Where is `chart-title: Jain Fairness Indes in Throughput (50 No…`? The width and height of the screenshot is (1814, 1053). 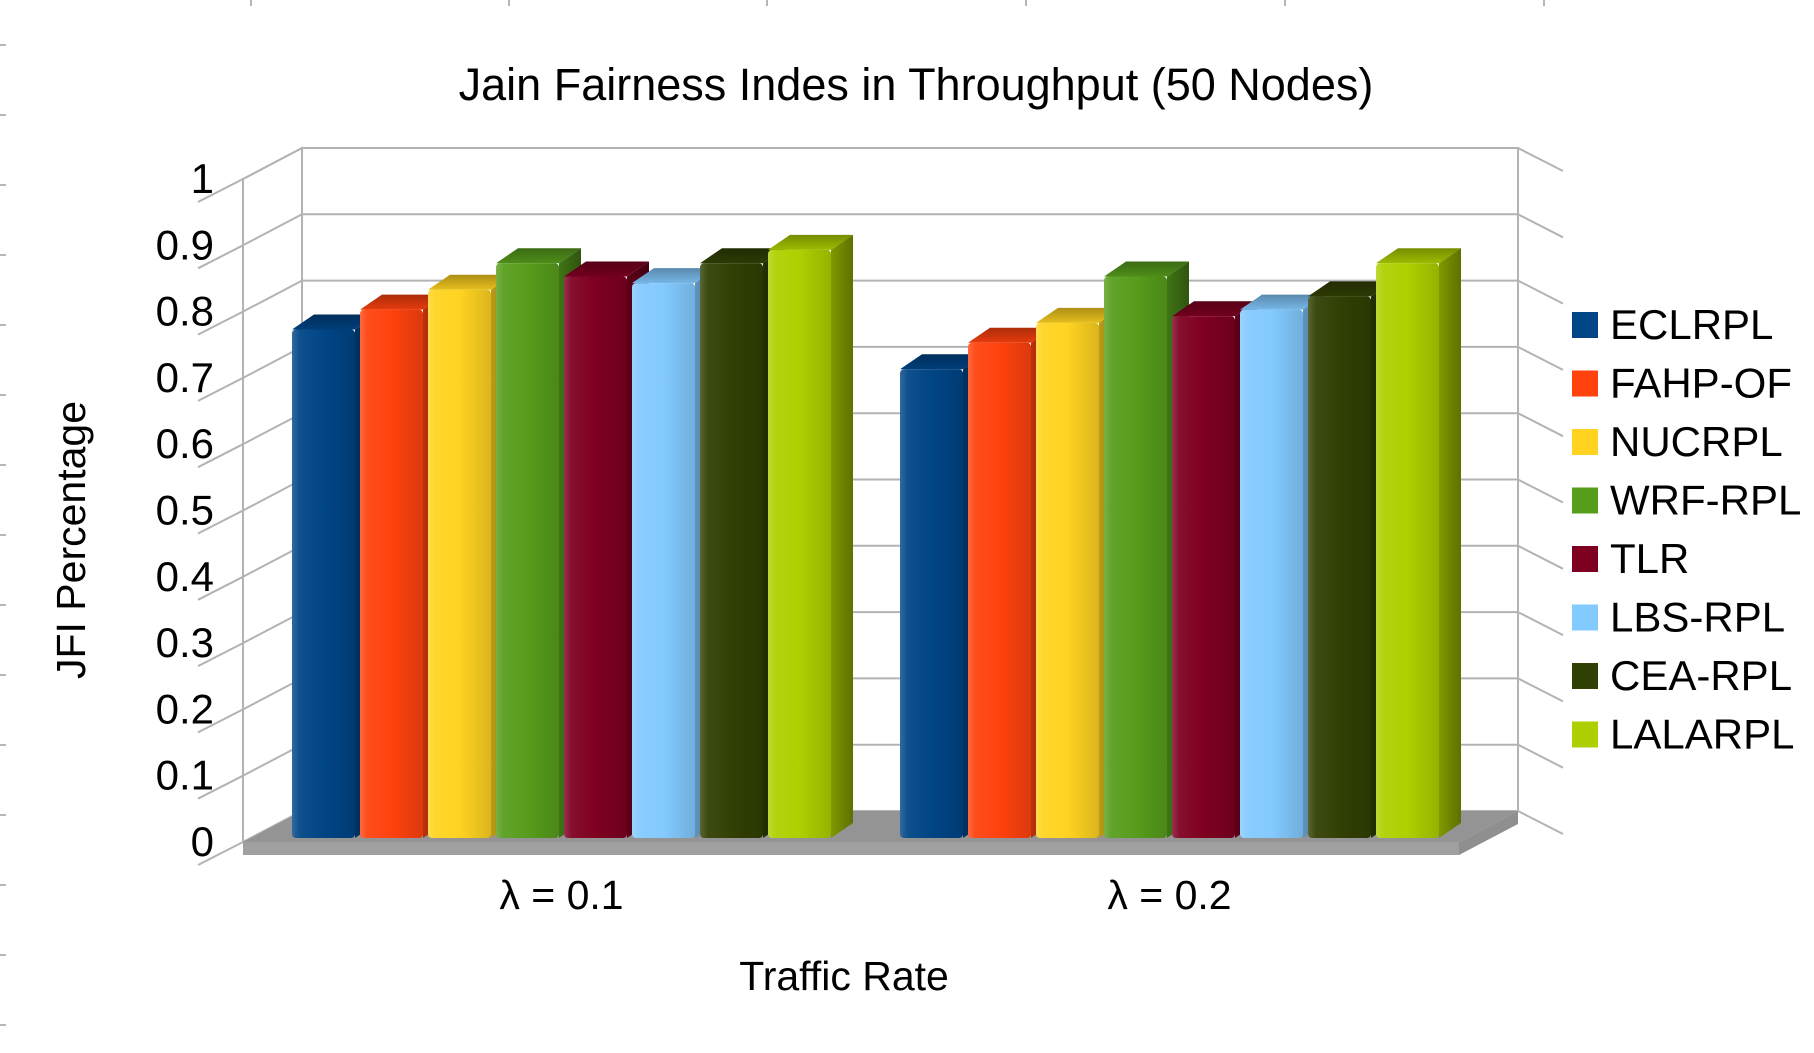 chart-title: Jain Fairness Indes in Throughput (50 No… is located at coordinates (916, 84).